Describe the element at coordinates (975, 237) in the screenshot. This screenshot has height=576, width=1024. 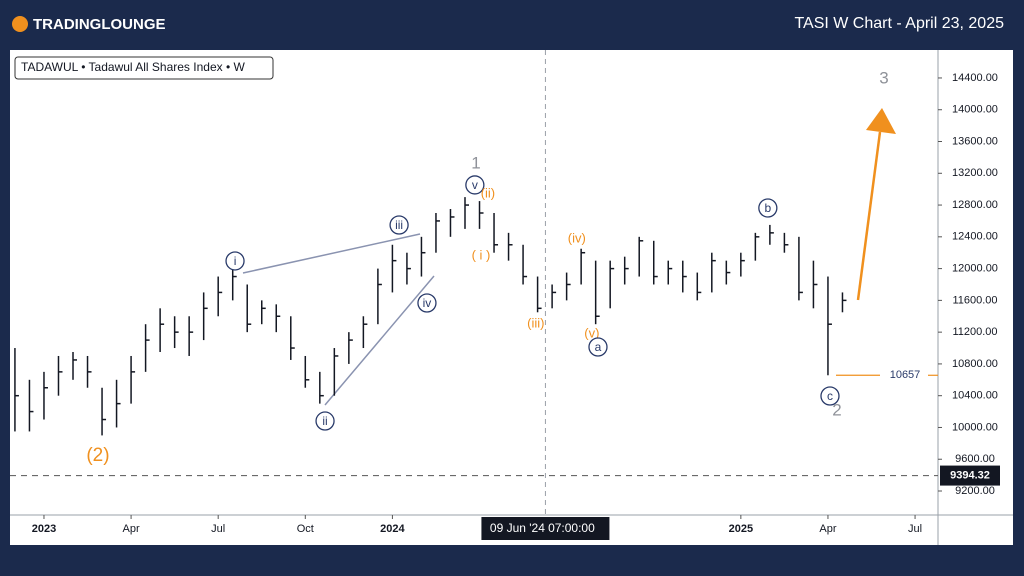
I see `y-tick-label: 12400.00` at that location.